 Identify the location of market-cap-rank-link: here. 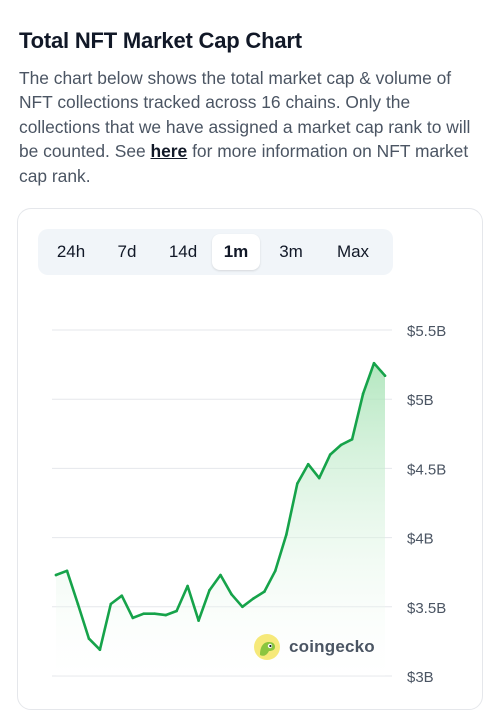
(169, 151).